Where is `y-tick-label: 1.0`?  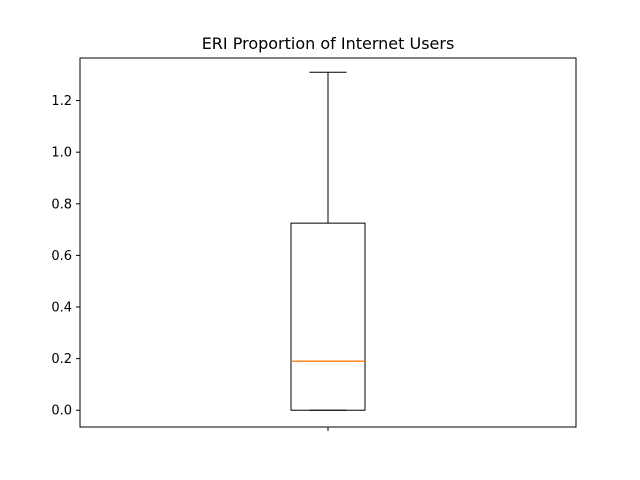
y-tick-label: 1.0 is located at coordinates (61, 153).